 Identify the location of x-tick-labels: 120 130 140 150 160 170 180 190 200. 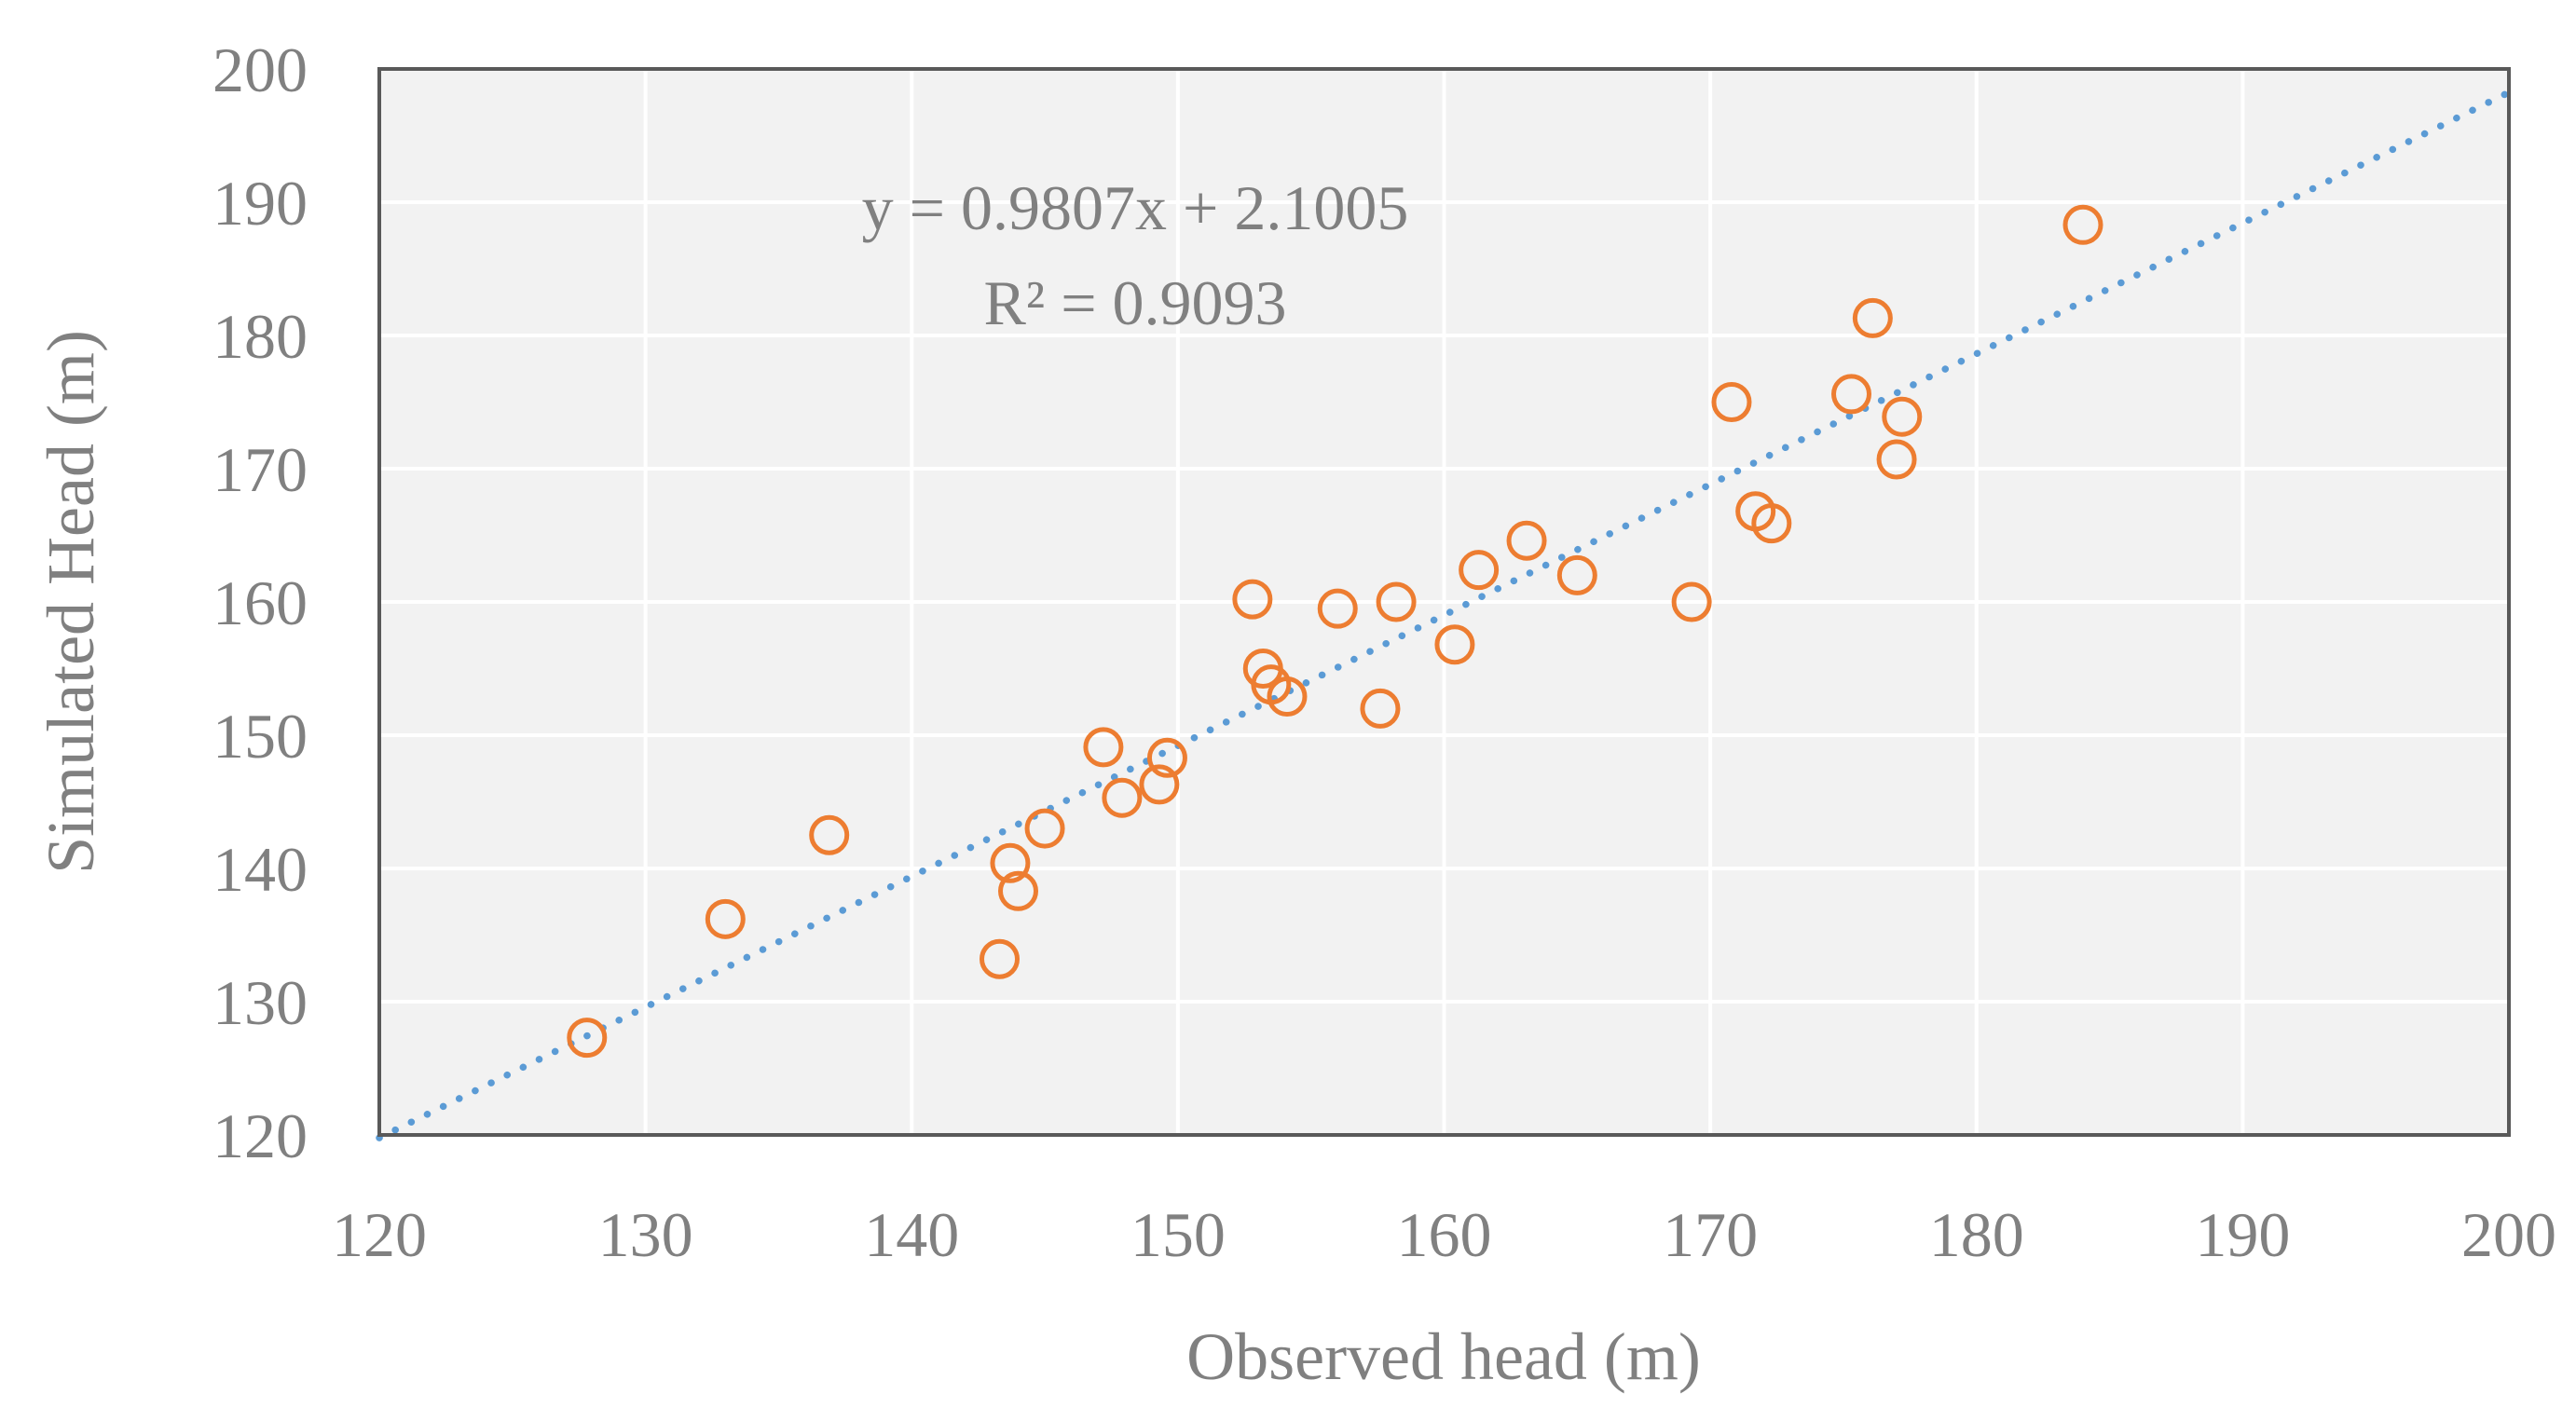
(1444, 1234).